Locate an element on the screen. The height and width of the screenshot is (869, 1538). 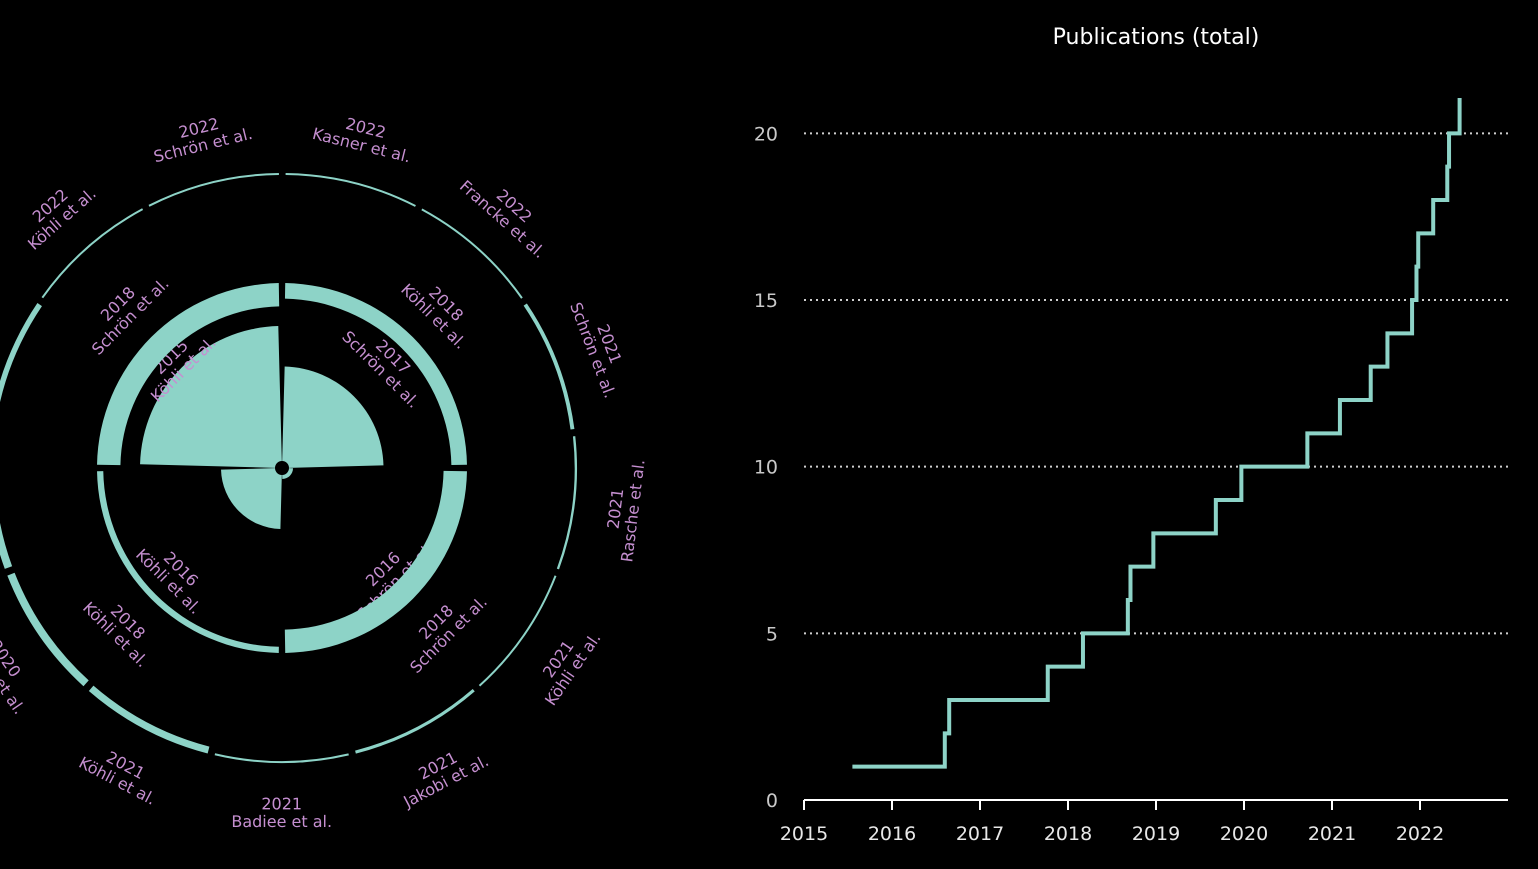
x-tick-label: 2022 is located at coordinates (1420, 834).